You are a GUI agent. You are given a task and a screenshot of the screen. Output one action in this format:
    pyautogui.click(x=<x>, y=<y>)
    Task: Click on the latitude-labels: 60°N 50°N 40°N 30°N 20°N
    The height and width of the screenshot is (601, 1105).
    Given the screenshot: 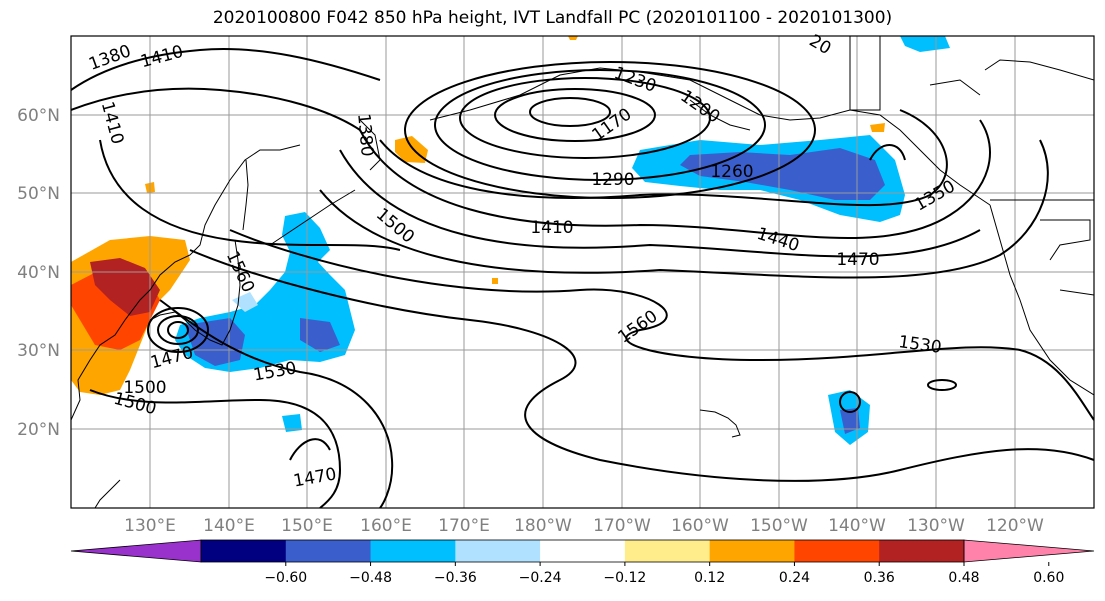 What is the action you would take?
    pyautogui.click(x=38, y=273)
    